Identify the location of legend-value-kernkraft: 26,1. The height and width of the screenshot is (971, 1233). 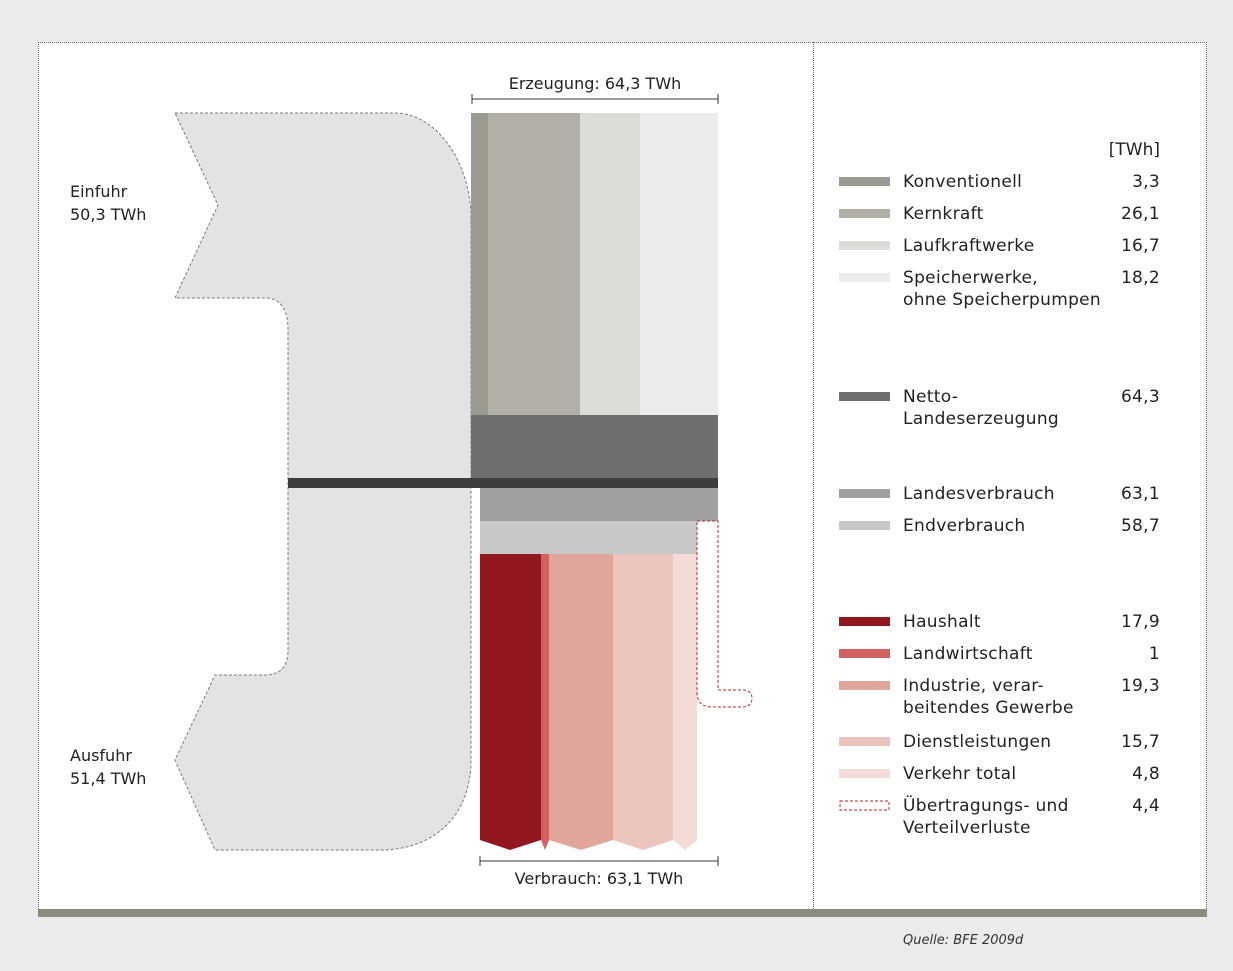
(1140, 214).